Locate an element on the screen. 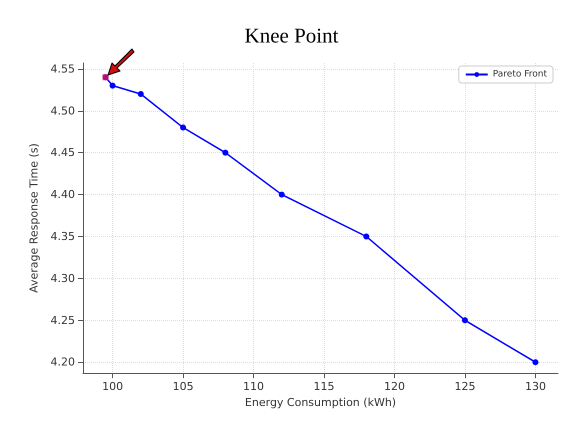  x-axis-title: Energy Consumption (kWh) is located at coordinates (320, 402).